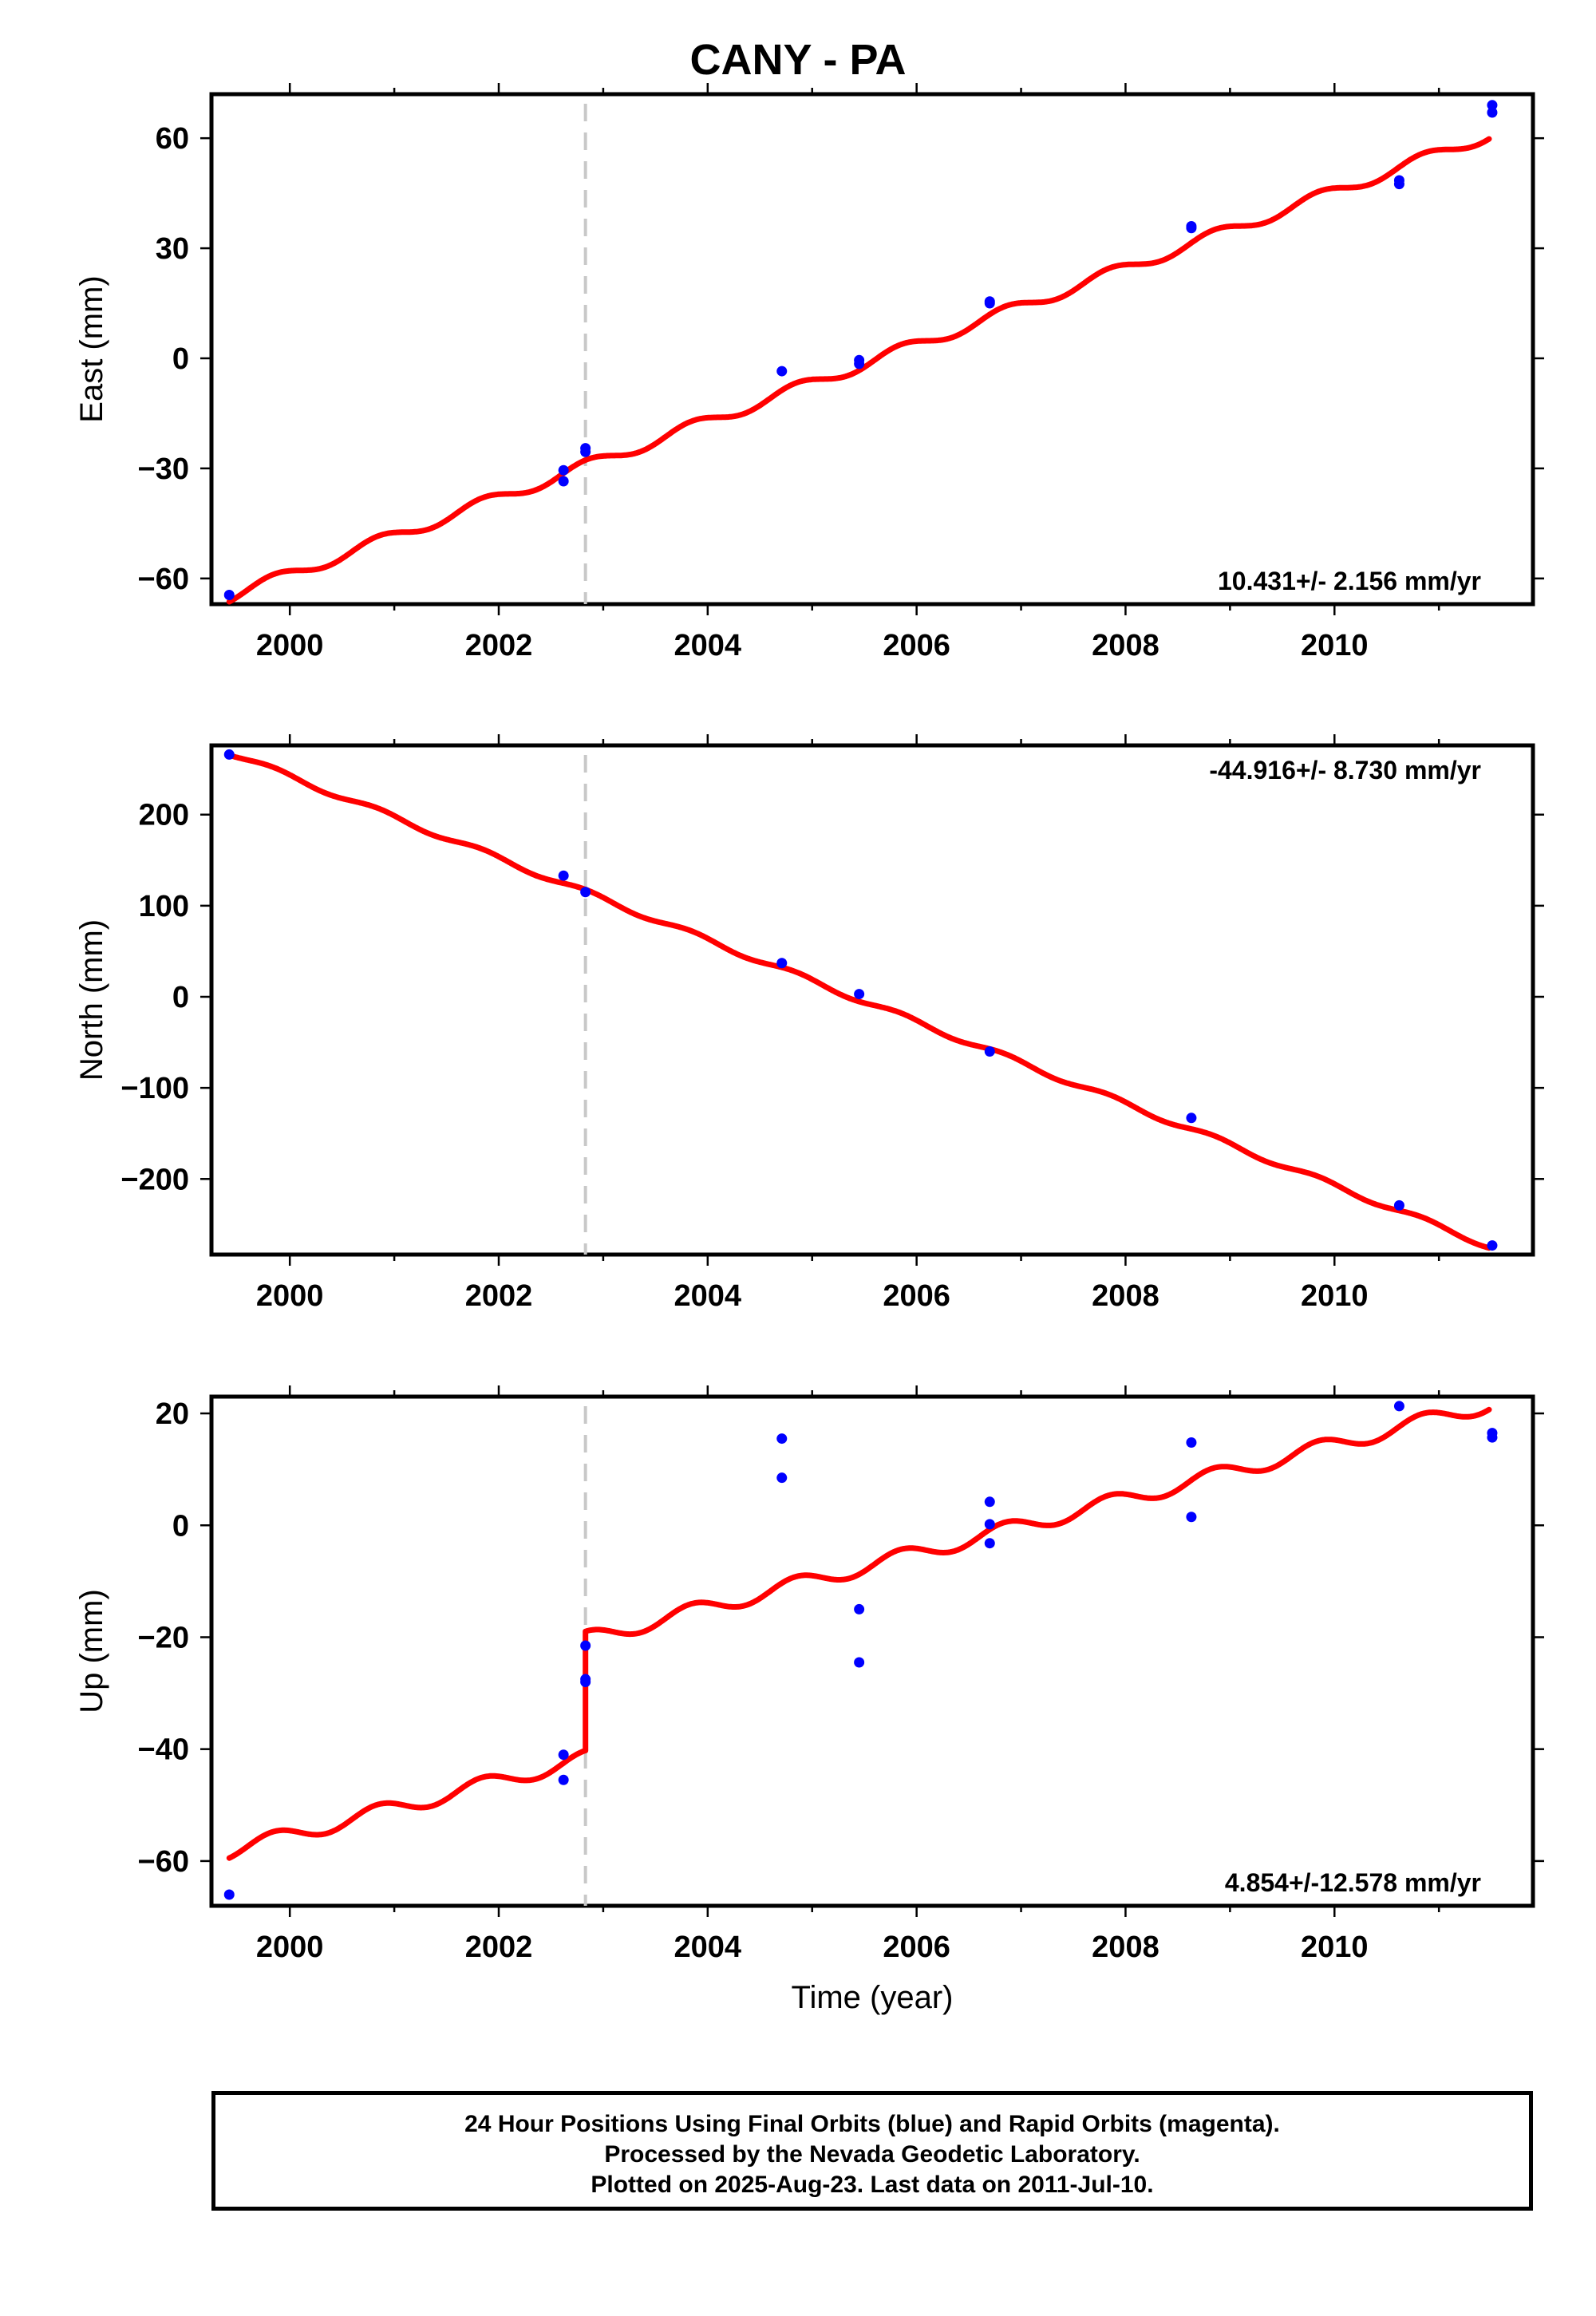 This screenshot has width=1596, height=2316. Describe the element at coordinates (1125, 1947) in the screenshot. I see `up-x-tick-label: 2008` at that location.